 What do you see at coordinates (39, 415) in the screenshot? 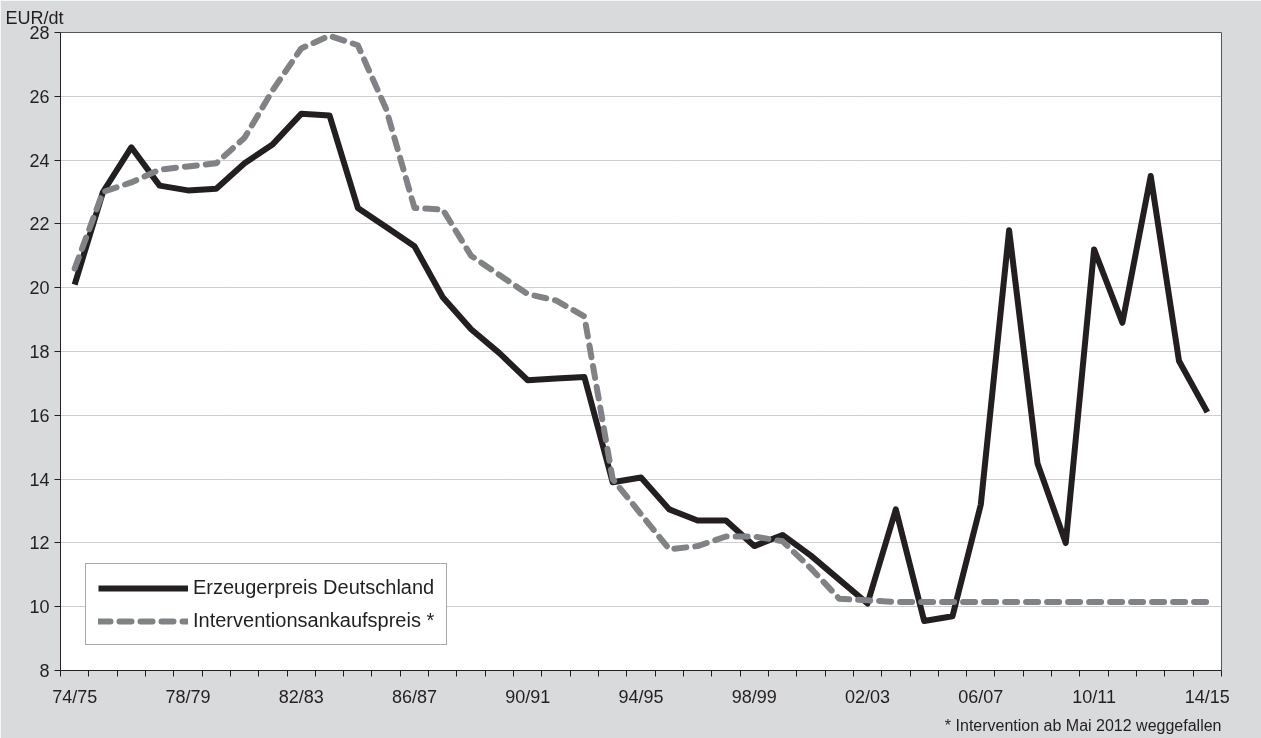
I see `y-tick-label: 16` at bounding box center [39, 415].